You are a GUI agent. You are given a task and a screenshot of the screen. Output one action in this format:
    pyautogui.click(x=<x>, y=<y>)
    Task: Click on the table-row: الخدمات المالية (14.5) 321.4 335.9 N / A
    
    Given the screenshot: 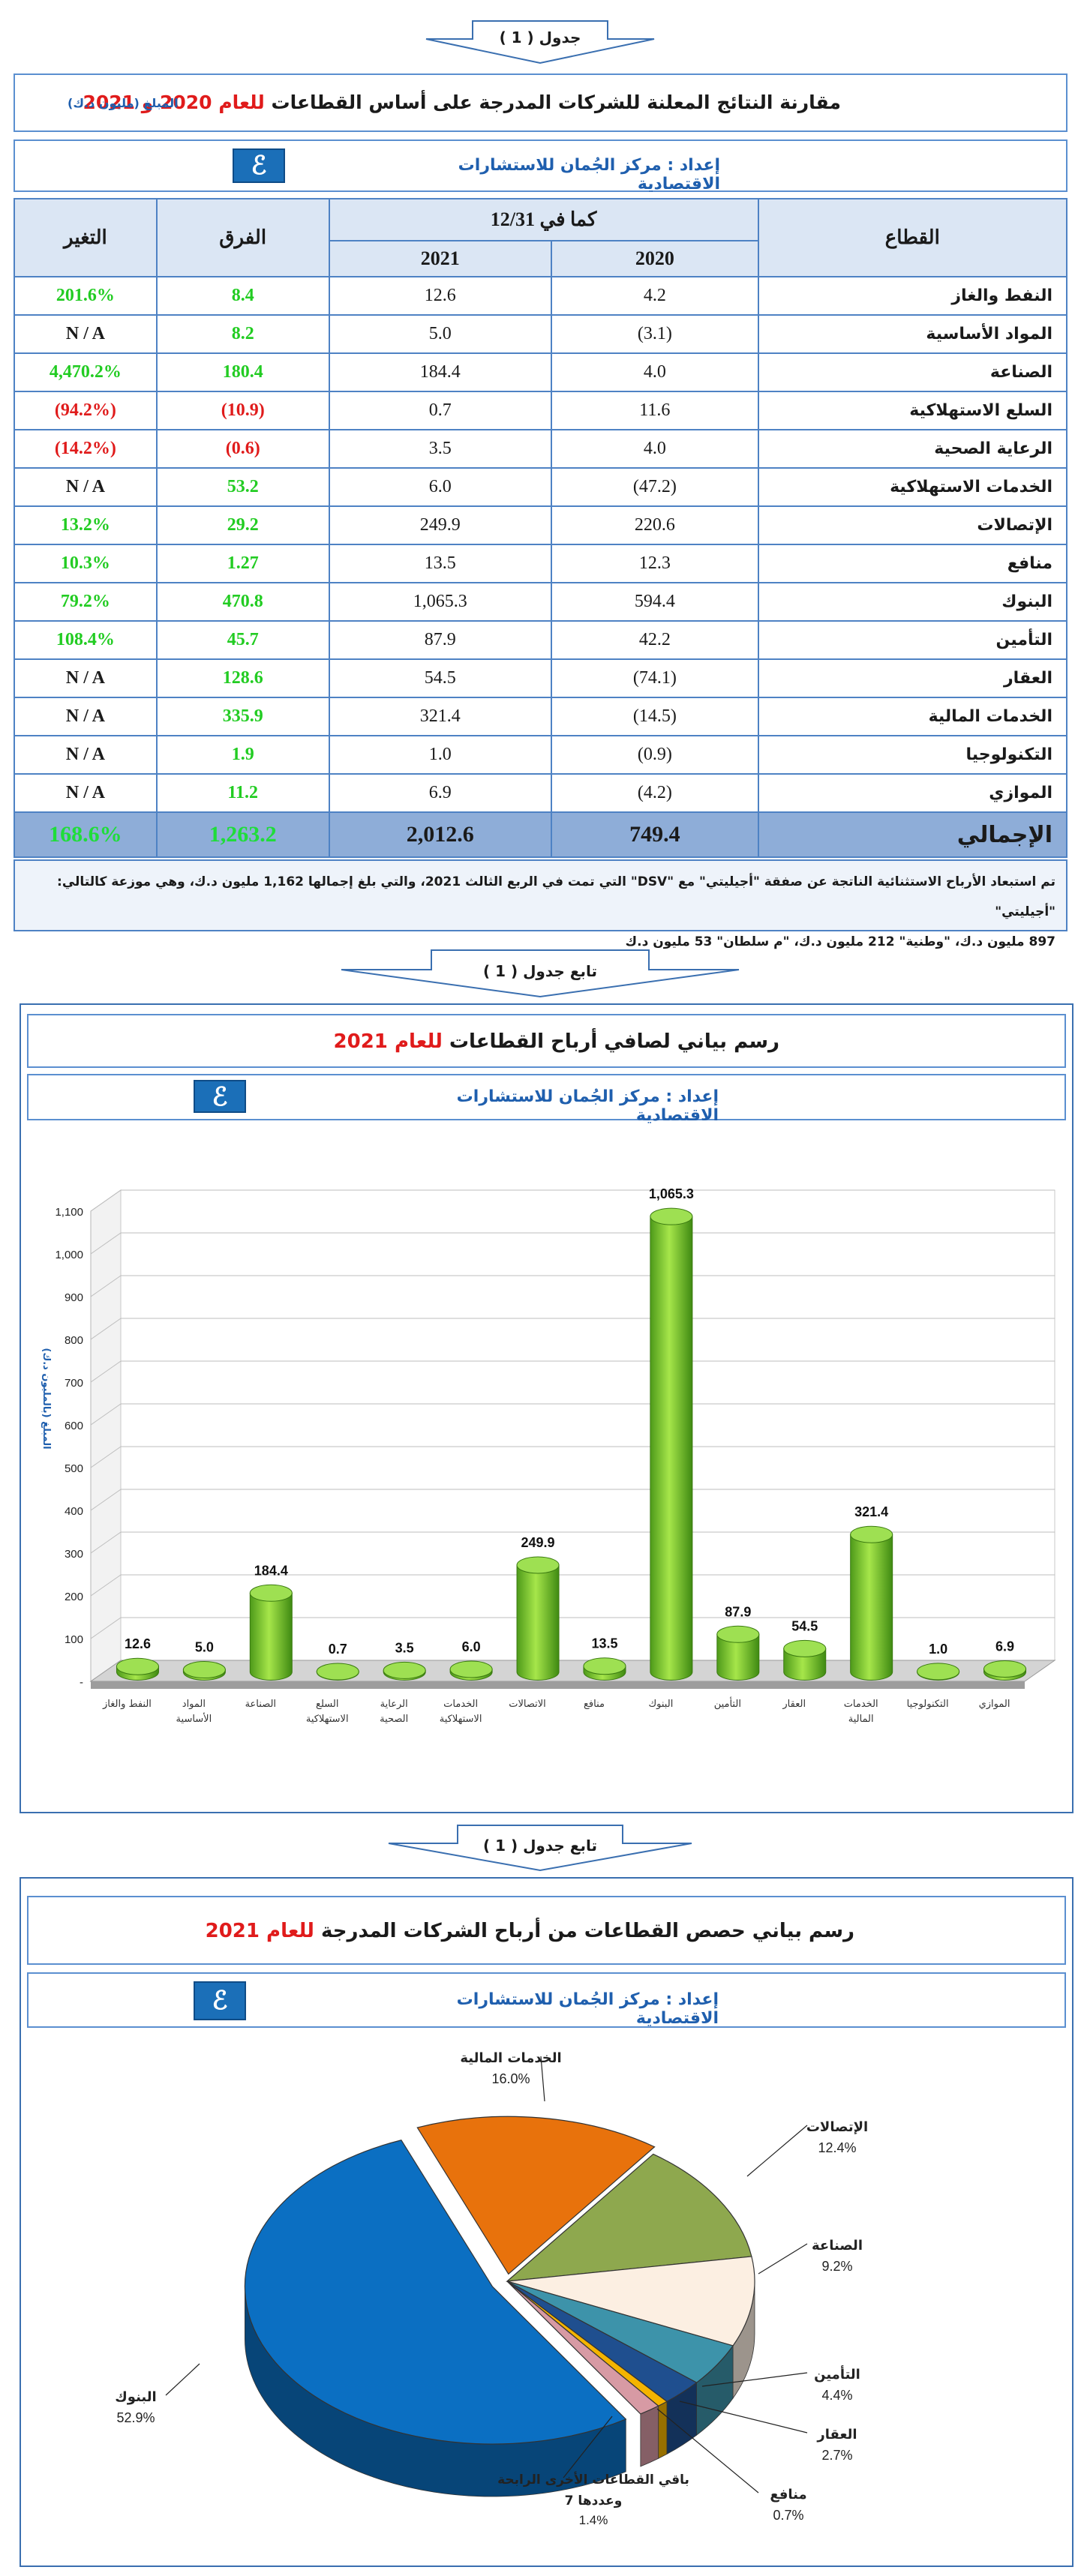 What is the action you would take?
    pyautogui.click(x=541, y=717)
    